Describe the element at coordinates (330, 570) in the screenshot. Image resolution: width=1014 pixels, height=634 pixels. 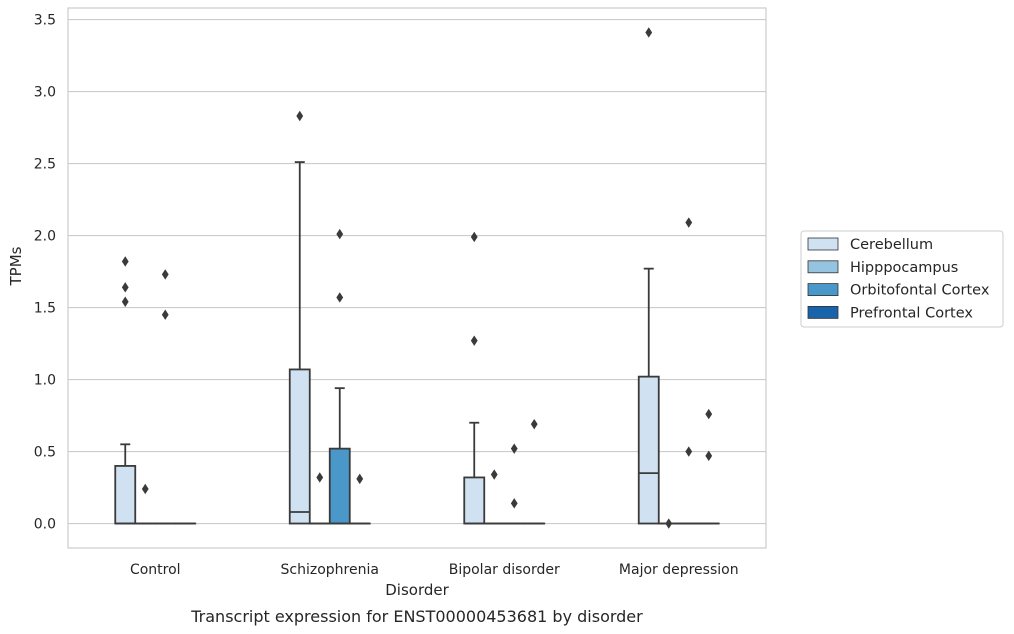
I see `x-tick-label: Schizophrenia` at that location.